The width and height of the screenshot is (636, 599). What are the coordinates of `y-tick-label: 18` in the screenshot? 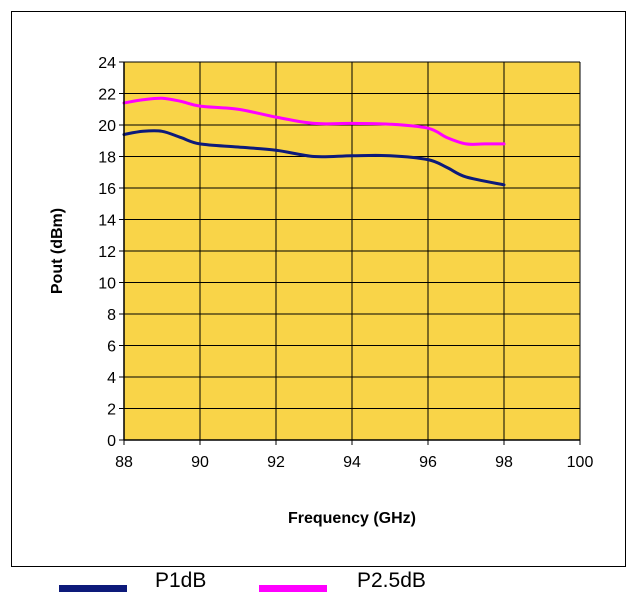 It's located at (107, 158).